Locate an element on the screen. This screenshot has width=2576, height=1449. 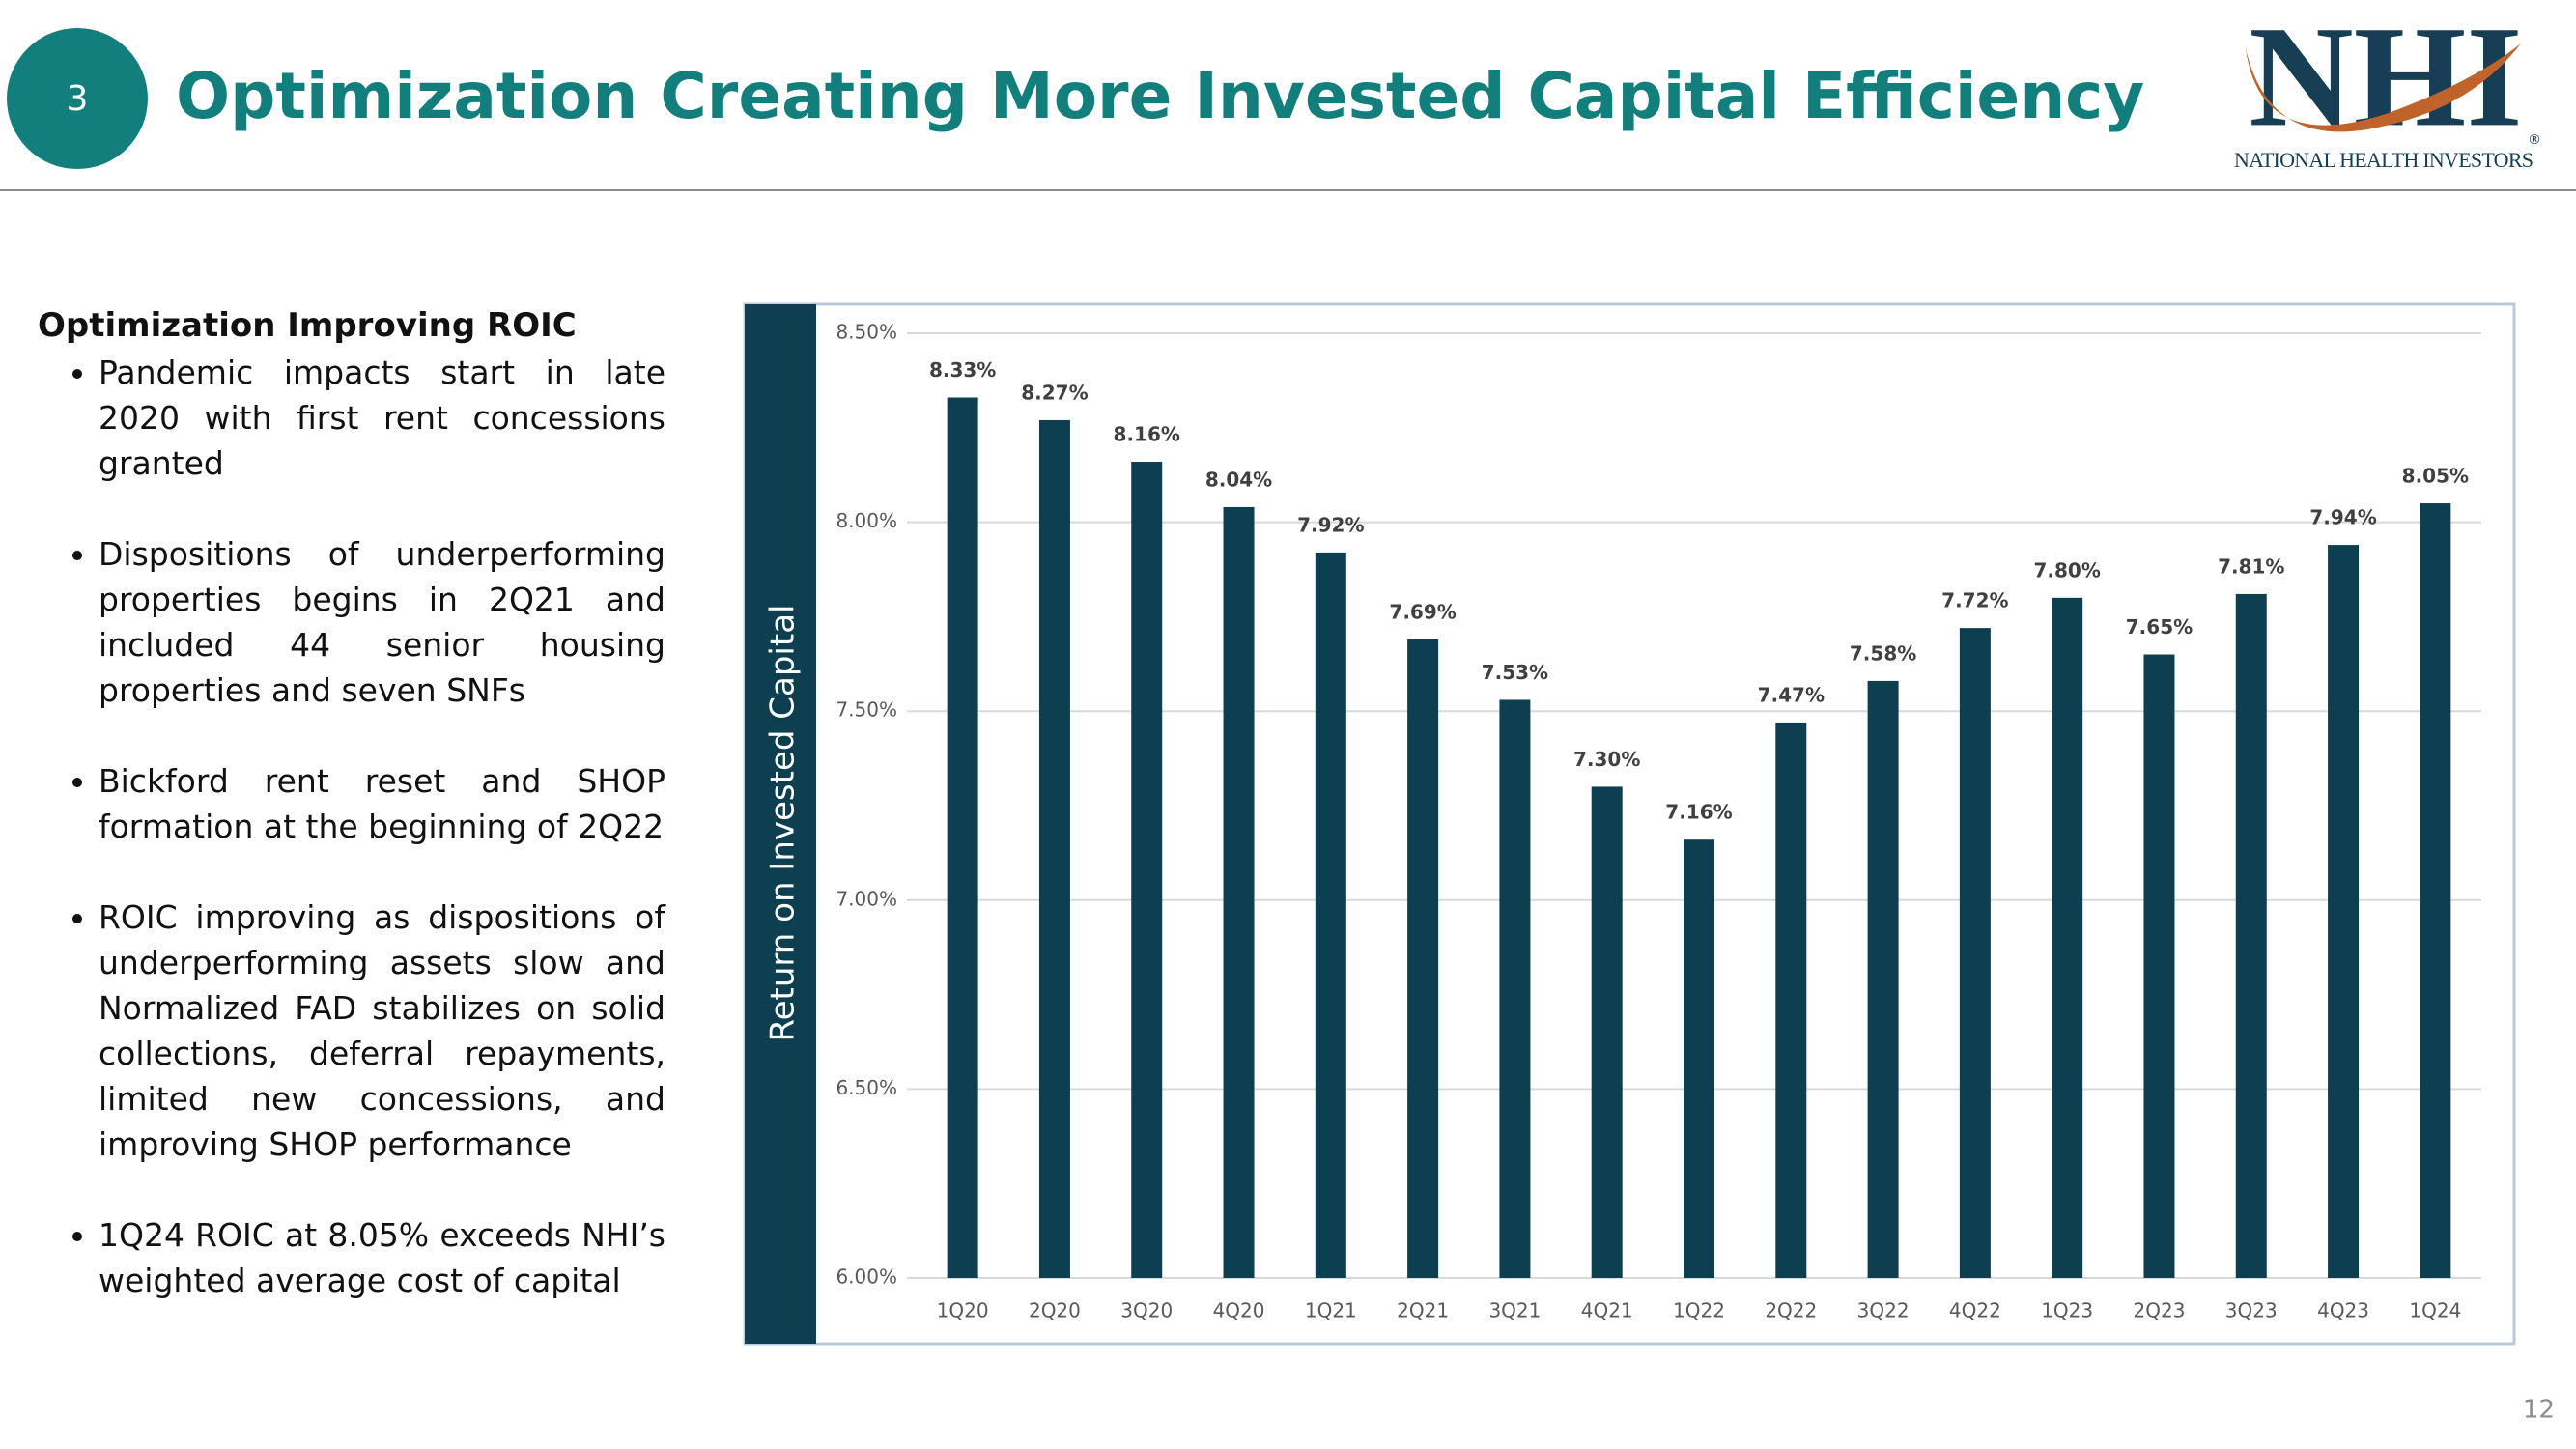
data-label: 7.92% is located at coordinates (1330, 524).